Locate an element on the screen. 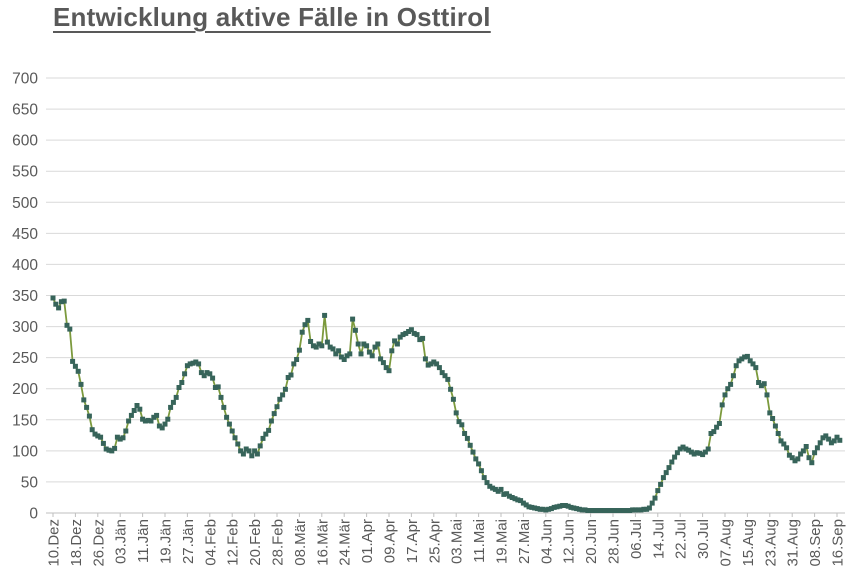  svg-text: 350 is located at coordinates (25, 296).